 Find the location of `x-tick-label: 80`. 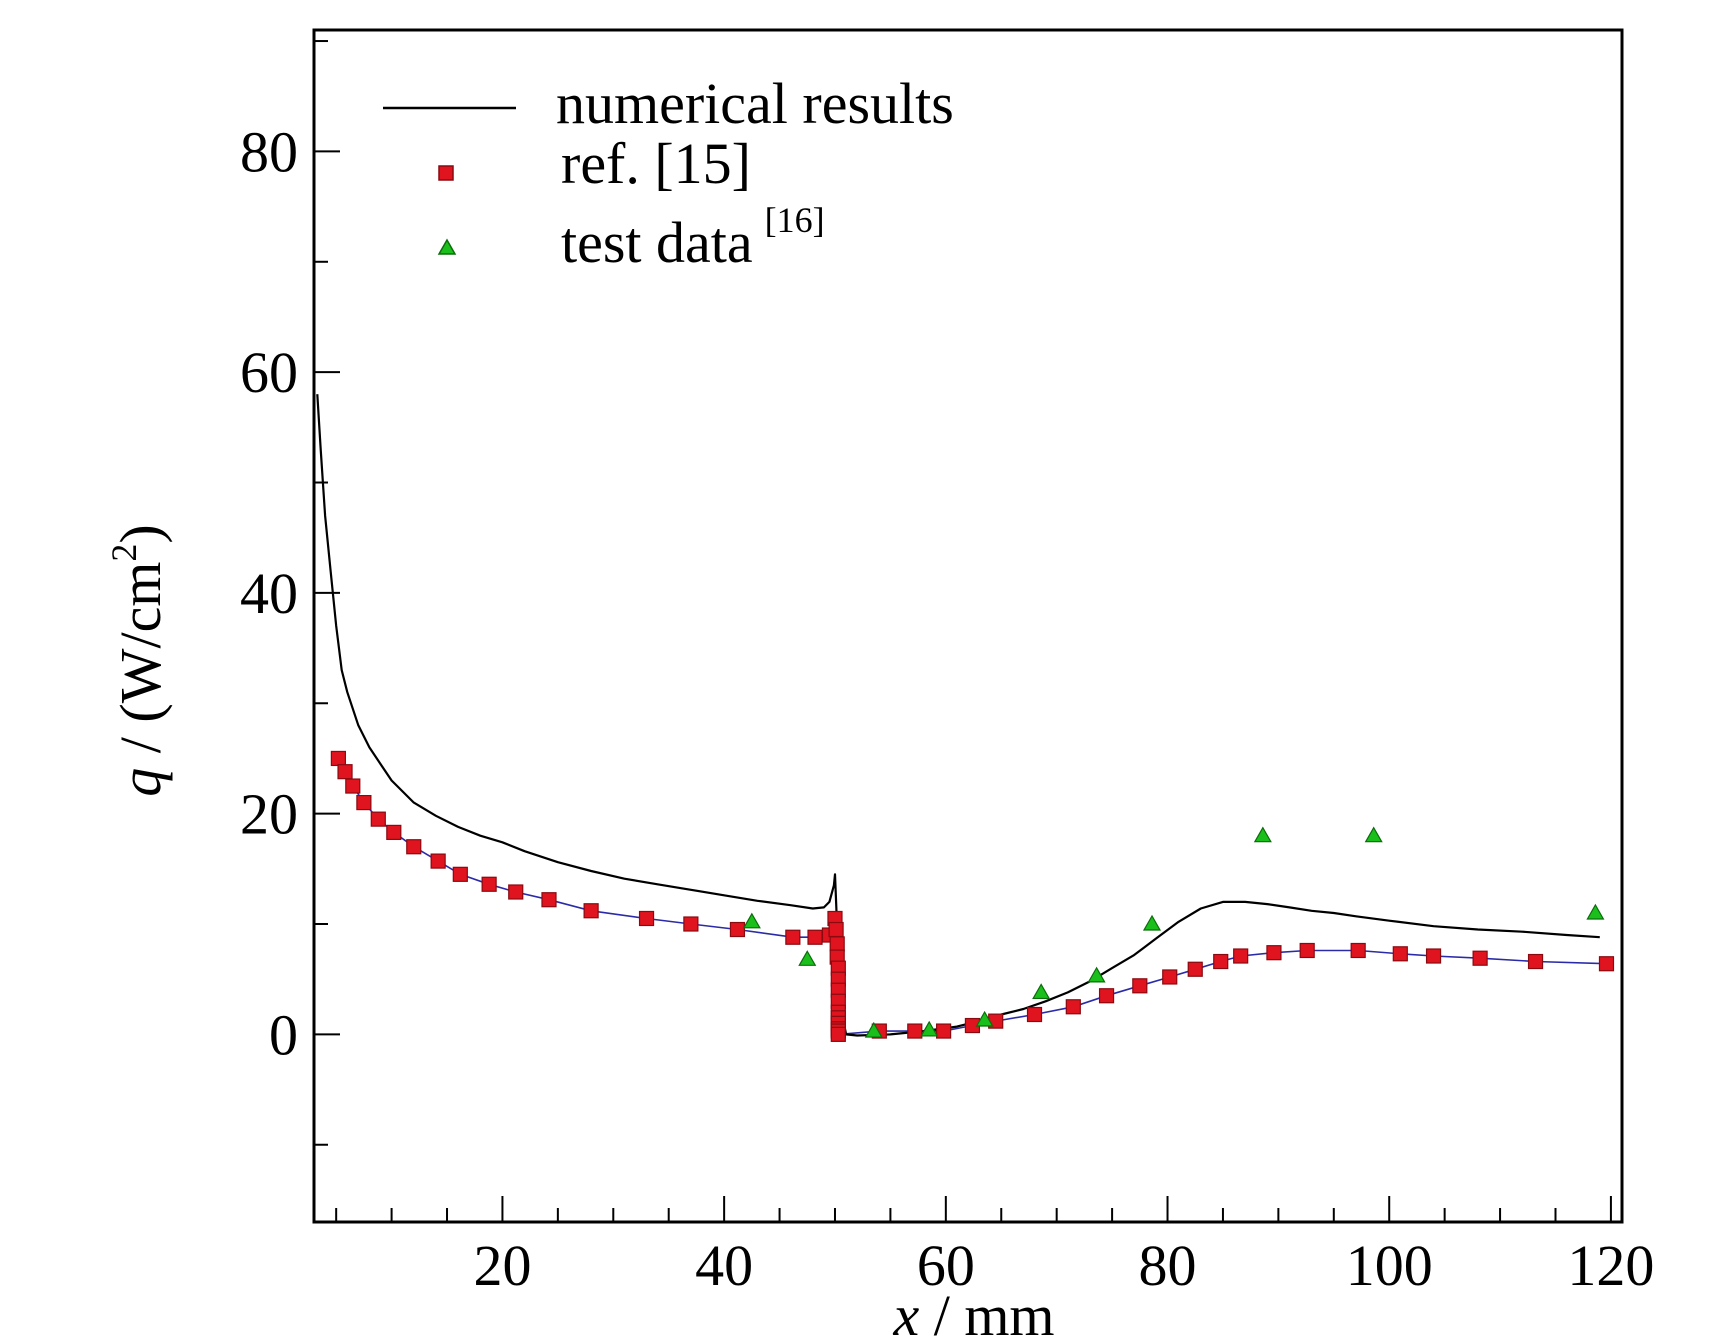

x-tick-label: 80 is located at coordinates (1168, 1265).